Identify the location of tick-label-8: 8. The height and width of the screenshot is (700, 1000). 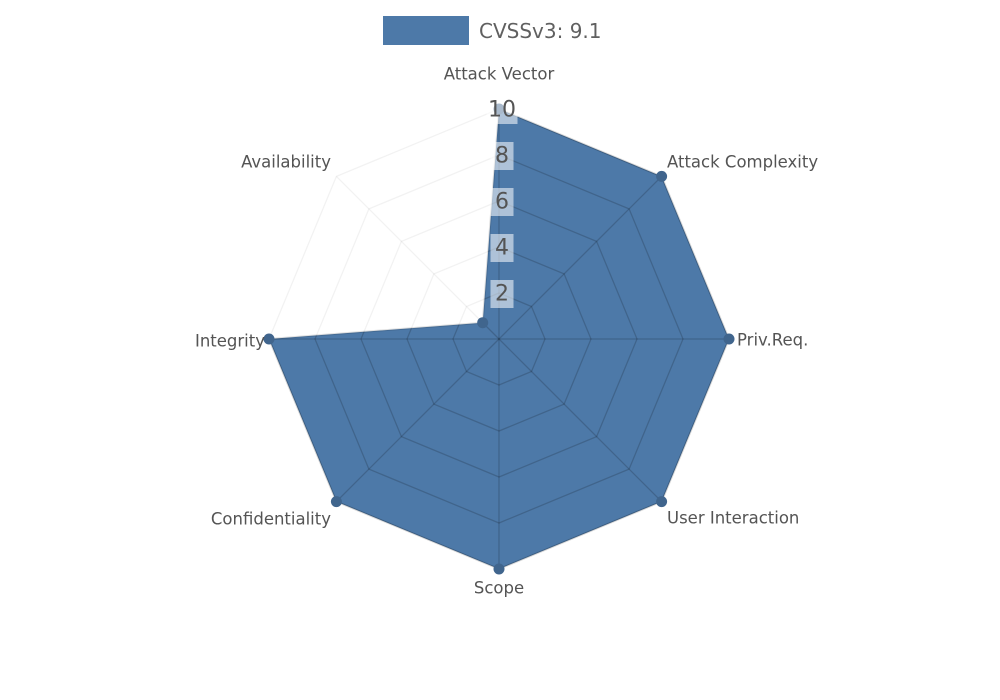
(502, 156).